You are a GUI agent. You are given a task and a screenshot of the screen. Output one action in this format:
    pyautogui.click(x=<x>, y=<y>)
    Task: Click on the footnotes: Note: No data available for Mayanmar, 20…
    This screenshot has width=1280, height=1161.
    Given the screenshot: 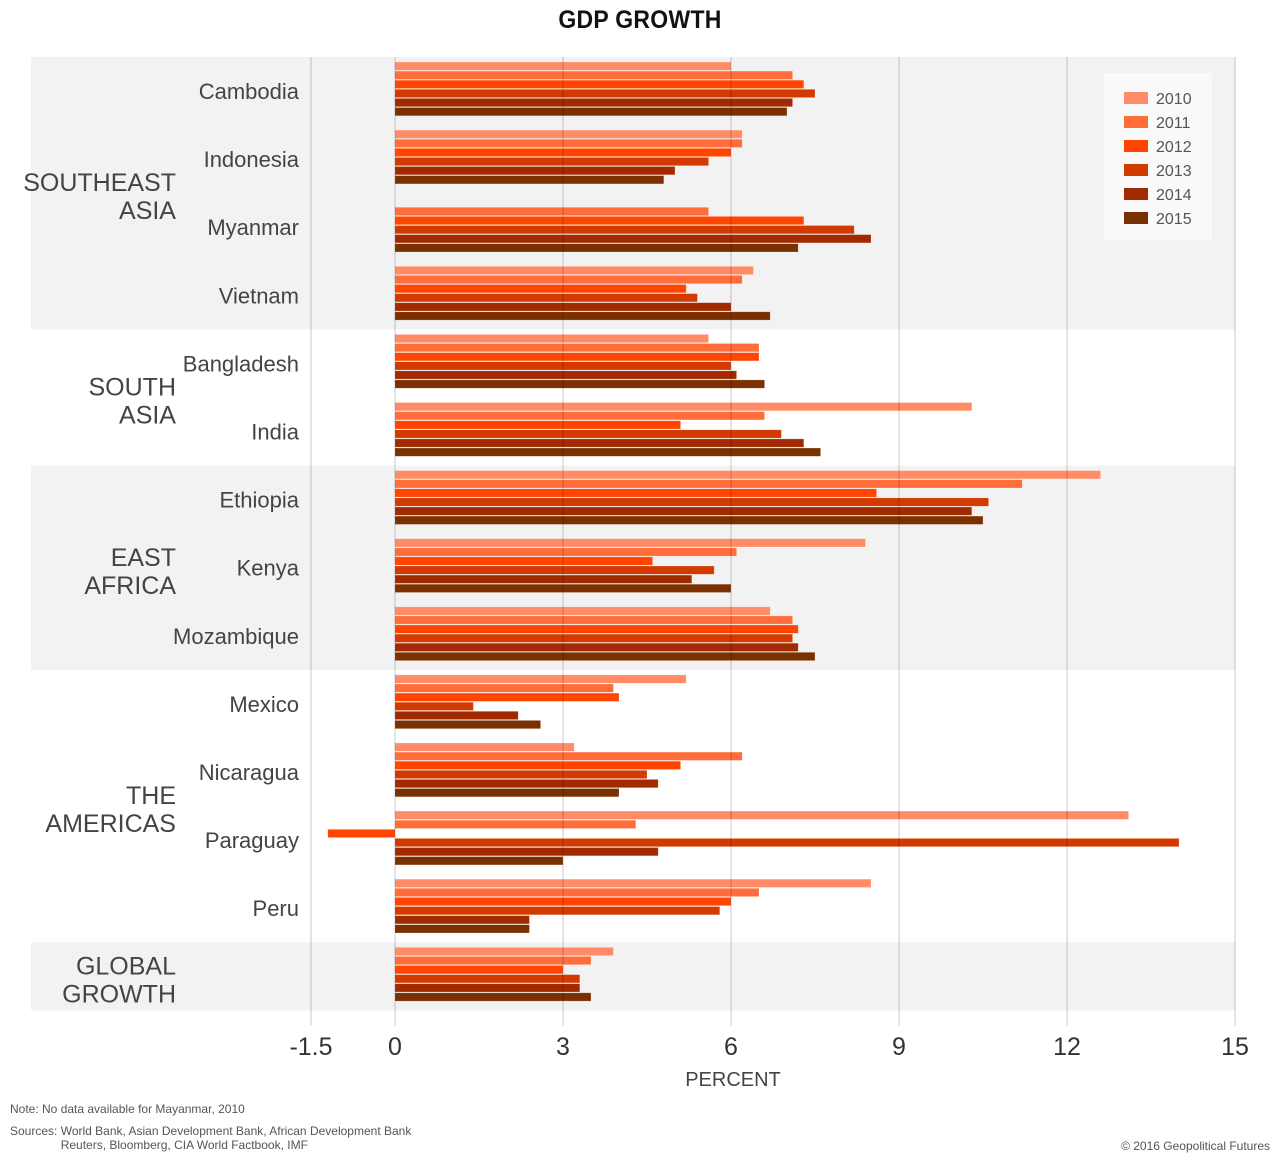 What is the action you would take?
    pyautogui.click(x=210, y=1127)
    